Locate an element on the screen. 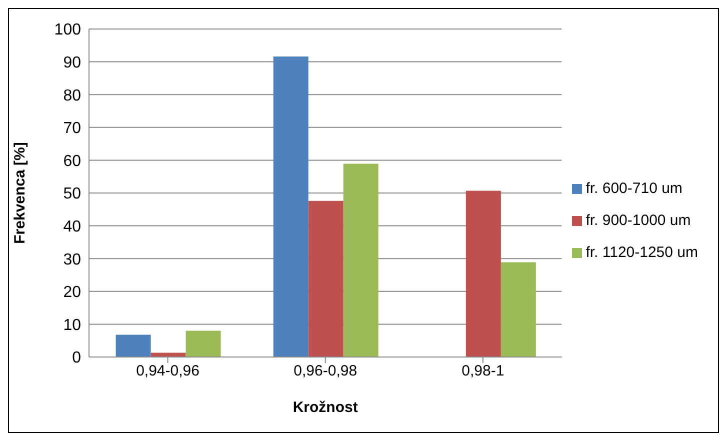 This screenshot has height=441, width=727. y-tick-label: 80 is located at coordinates (72, 95).